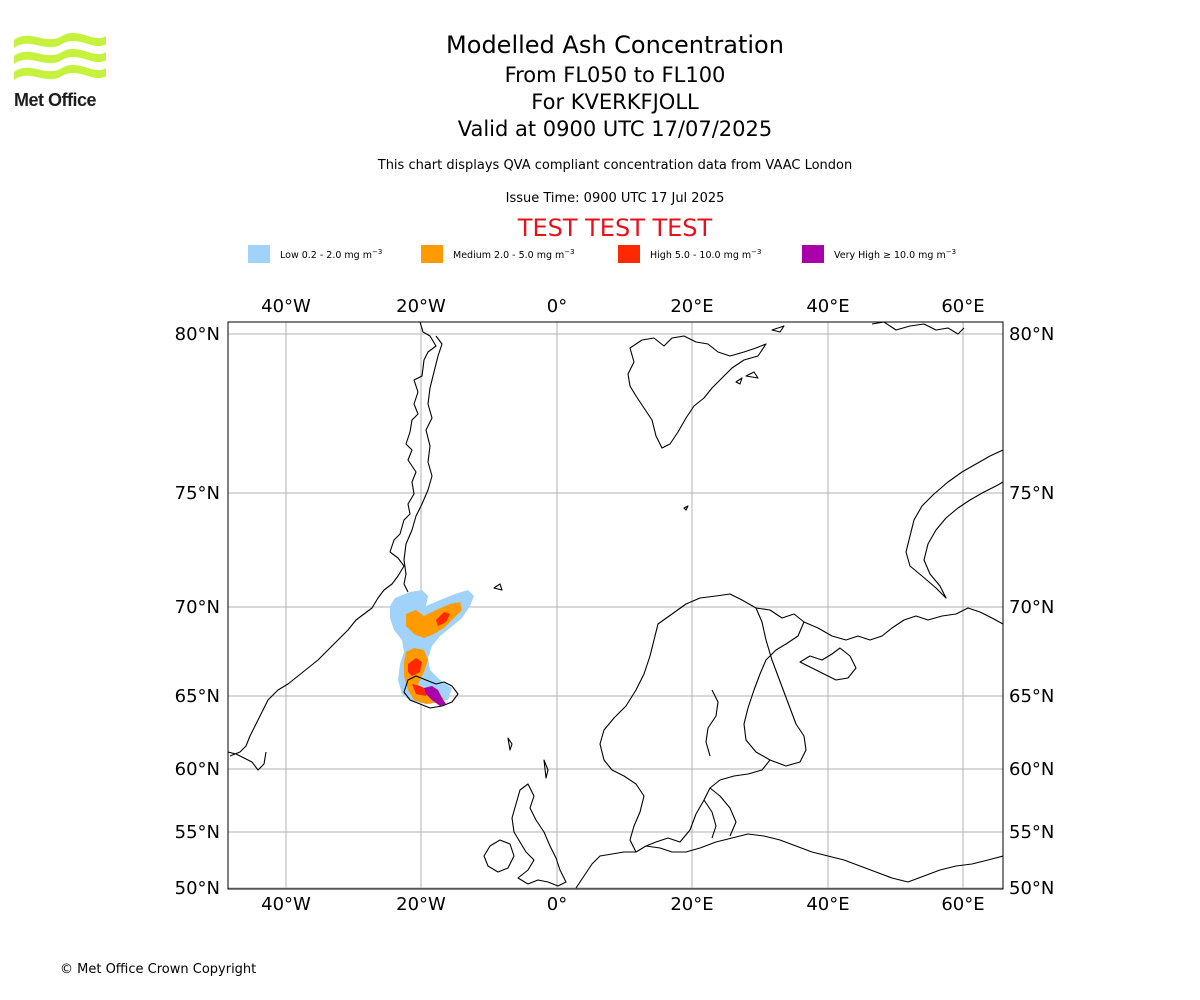 The height and width of the screenshot is (1000, 1200). Describe the element at coordinates (60, 56) in the screenshot. I see `met-office-waves-icon` at that location.